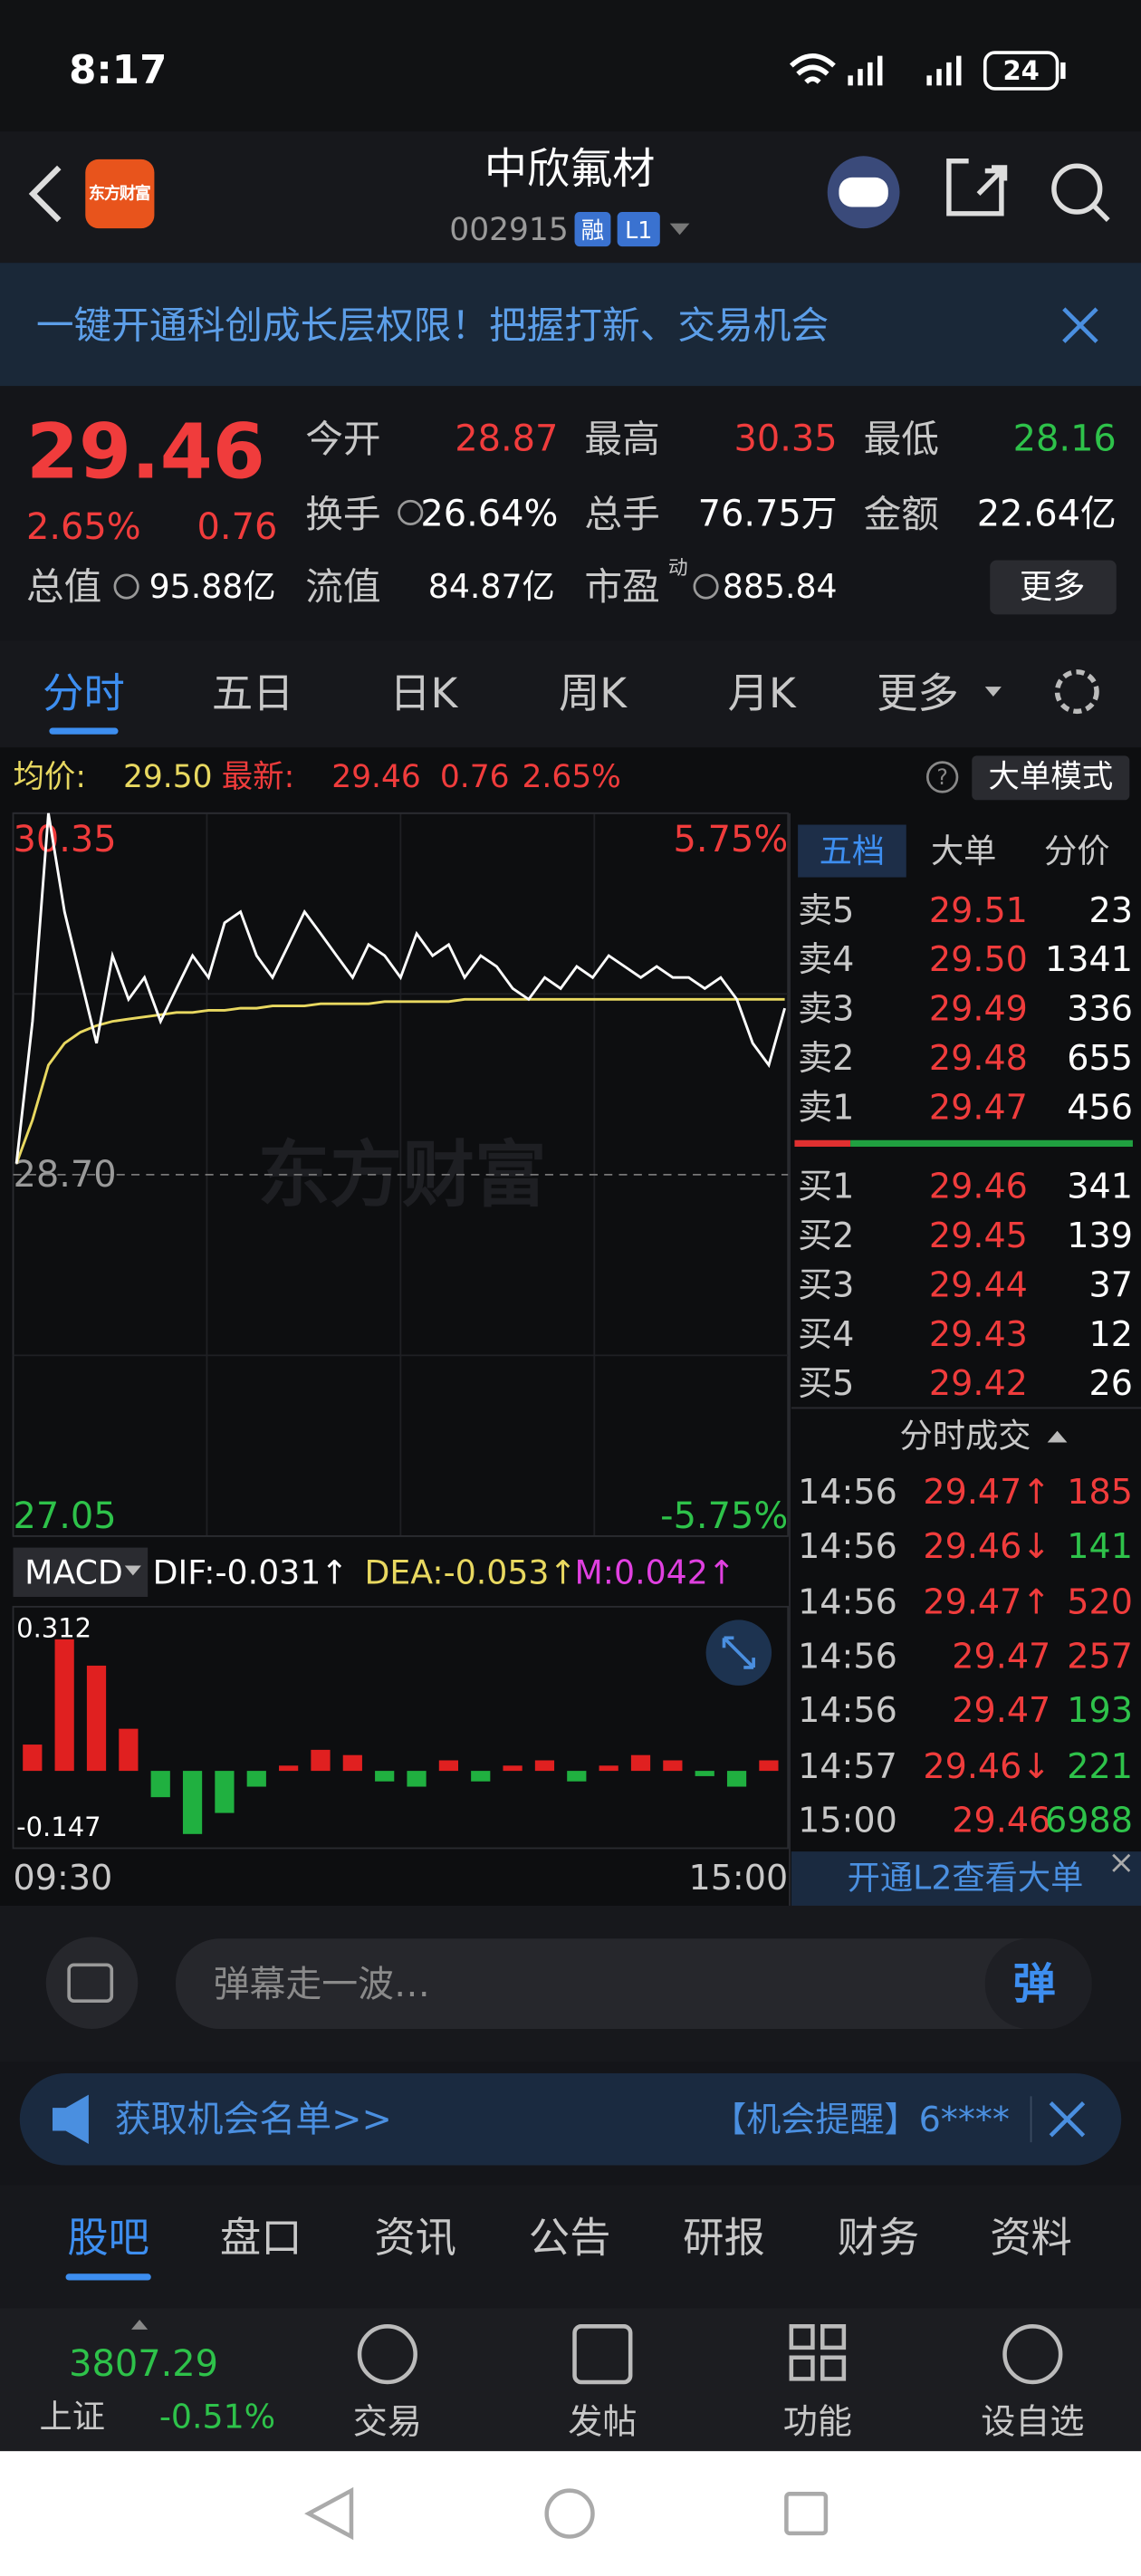 This screenshot has width=1141, height=2576. I want to click on chart-tab: 周K, so click(593, 693).